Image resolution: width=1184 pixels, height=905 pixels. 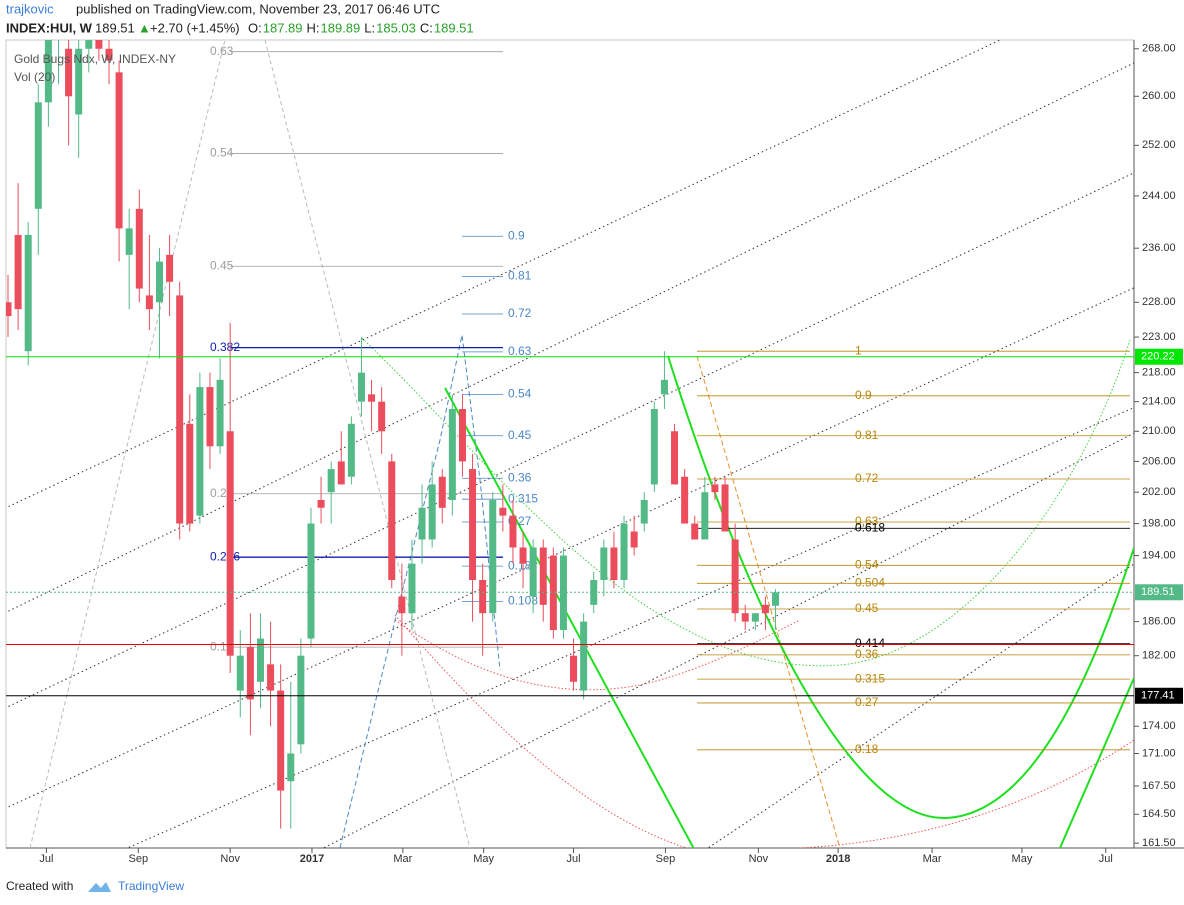 I want to click on ohlc: O: 187.89 H: 189.89 L: 185.03 C: 189.51, so click(x=361, y=27).